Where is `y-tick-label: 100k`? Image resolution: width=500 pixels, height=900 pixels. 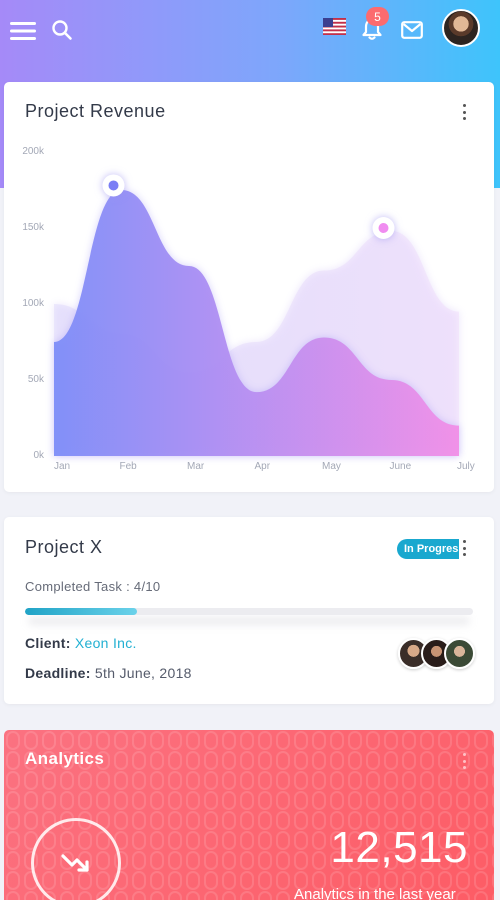 y-tick-label: 100k is located at coordinates (33, 303).